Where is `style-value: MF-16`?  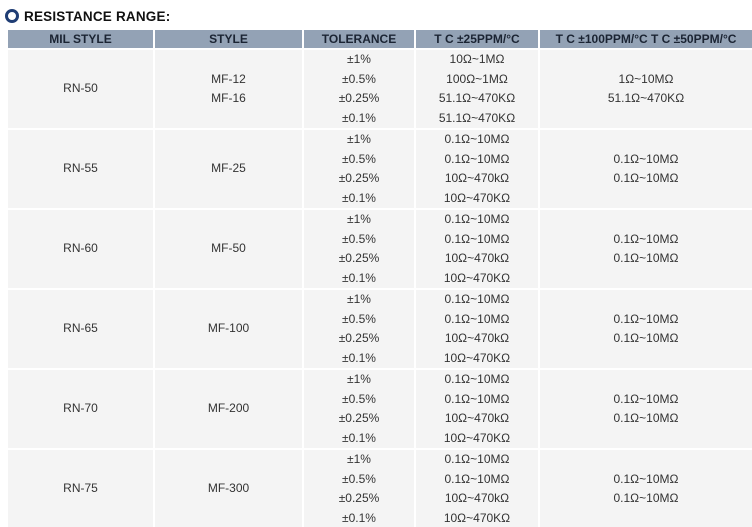 style-value: MF-16 is located at coordinates (228, 98).